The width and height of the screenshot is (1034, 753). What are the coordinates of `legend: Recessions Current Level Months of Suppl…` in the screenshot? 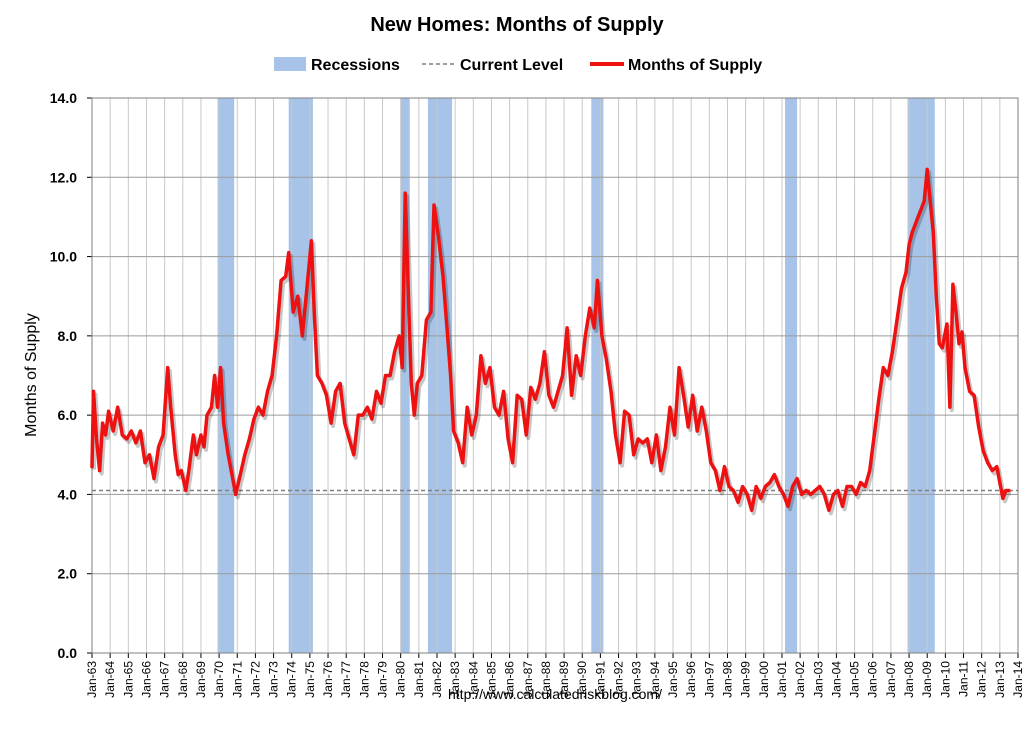 It's located at (518, 65).